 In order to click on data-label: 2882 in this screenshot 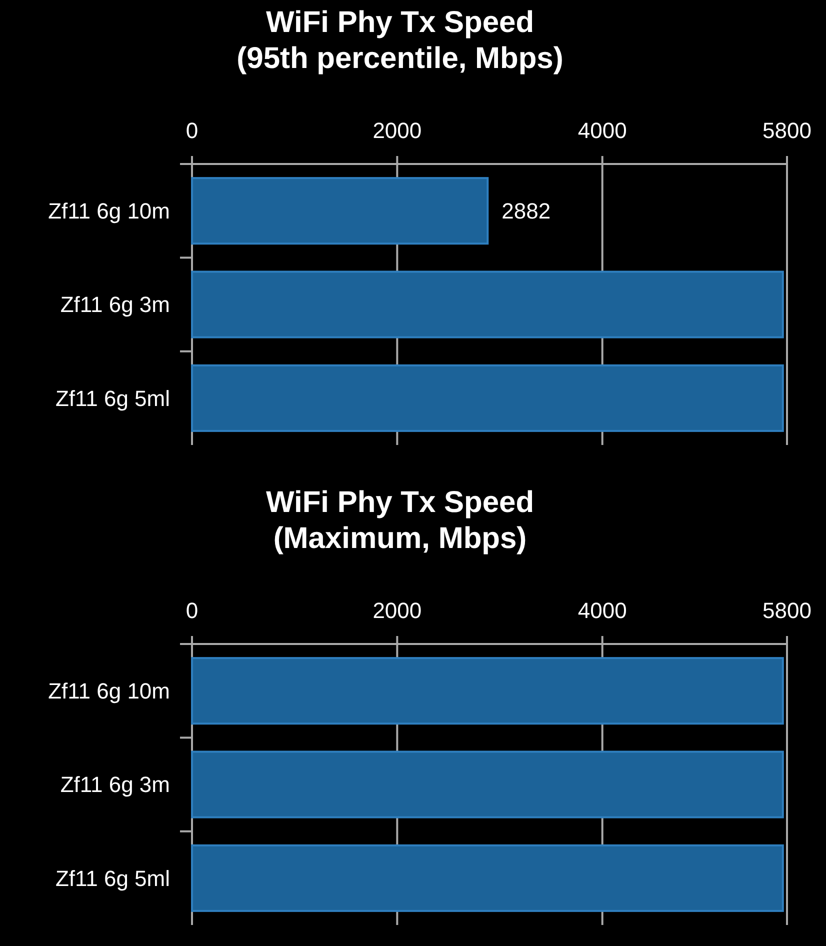, I will do `click(526, 211)`.